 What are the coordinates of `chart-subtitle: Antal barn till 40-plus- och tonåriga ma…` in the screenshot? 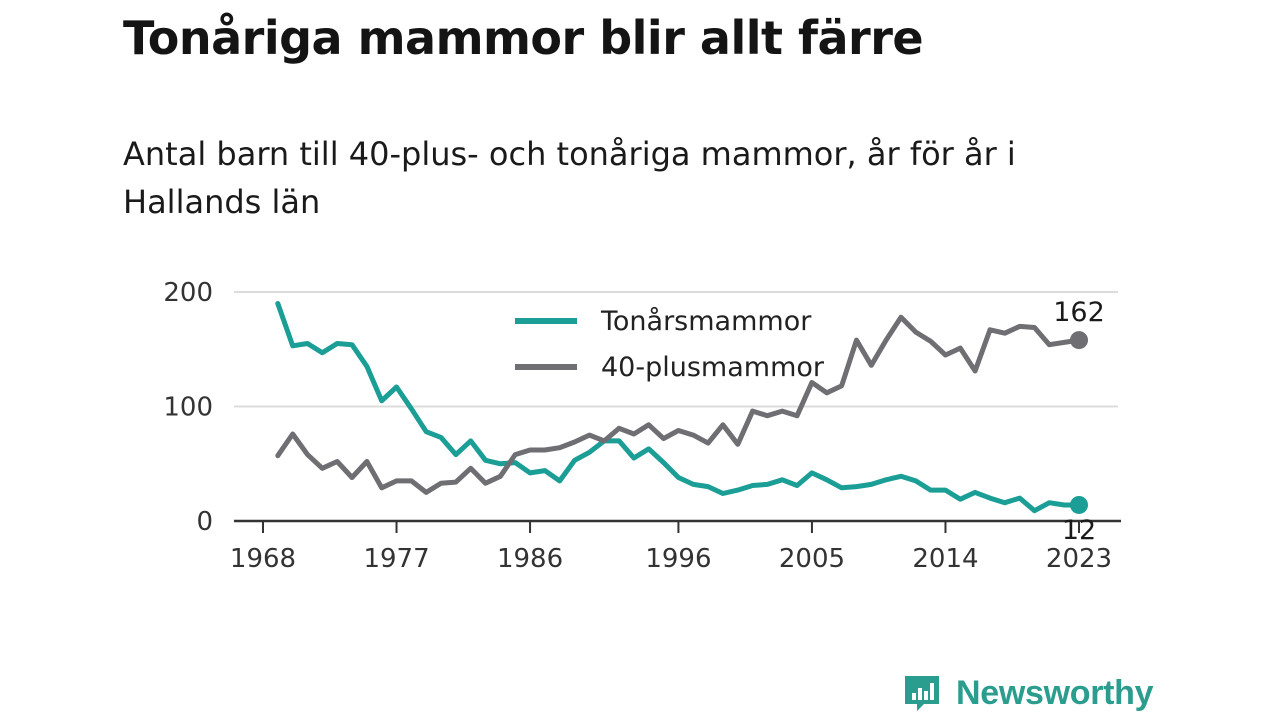 It's located at (569, 178).